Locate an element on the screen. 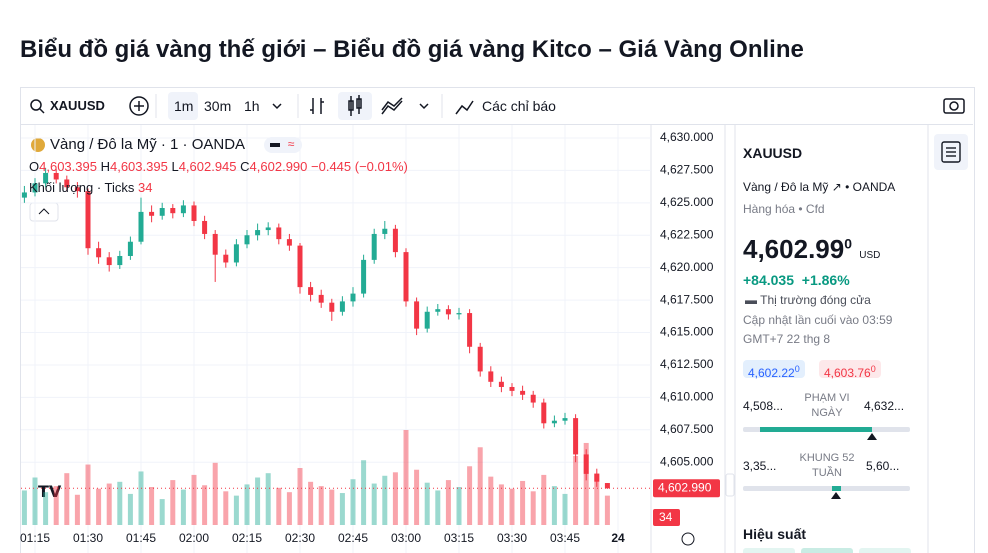 The width and height of the screenshot is (988, 553). x-tick-label: 03:00 is located at coordinates (406, 538).